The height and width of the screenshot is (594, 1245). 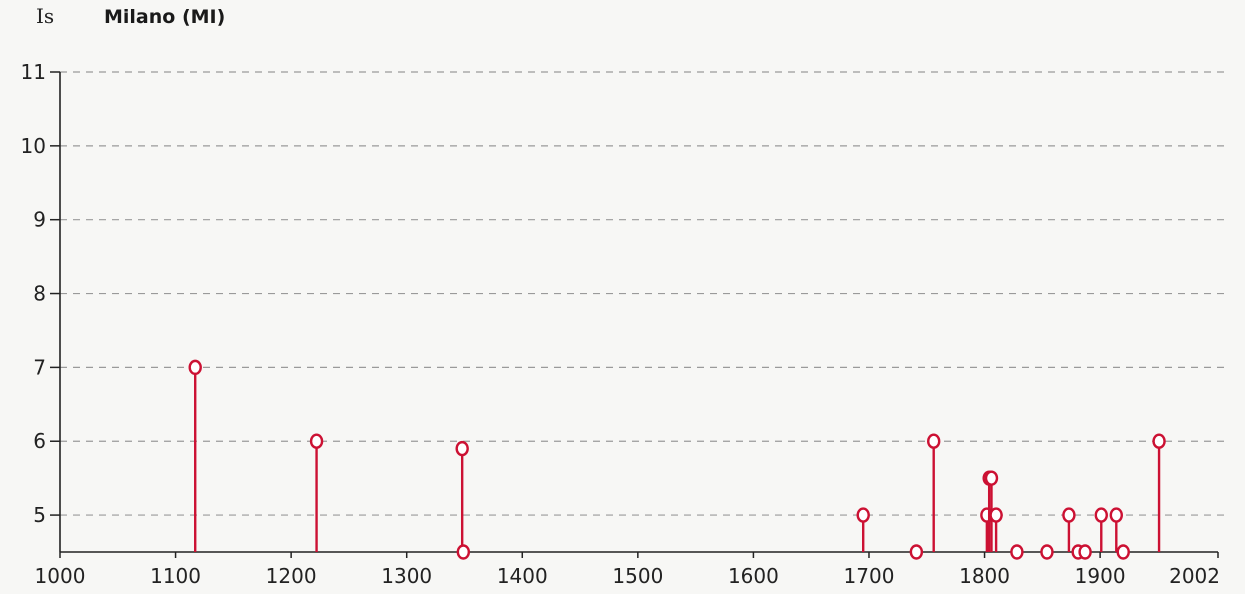 I want to click on y-tick-label: 7, so click(x=39, y=367).